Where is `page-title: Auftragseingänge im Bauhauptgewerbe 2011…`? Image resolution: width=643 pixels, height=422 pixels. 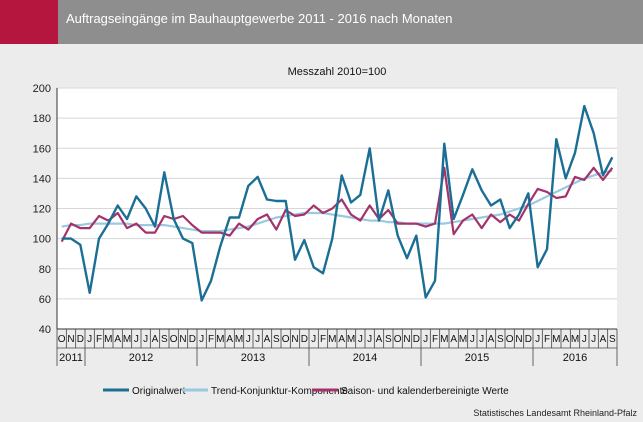 page-title: Auftragseingänge im Bauhauptgewerbe 2011… is located at coordinates (259, 18).